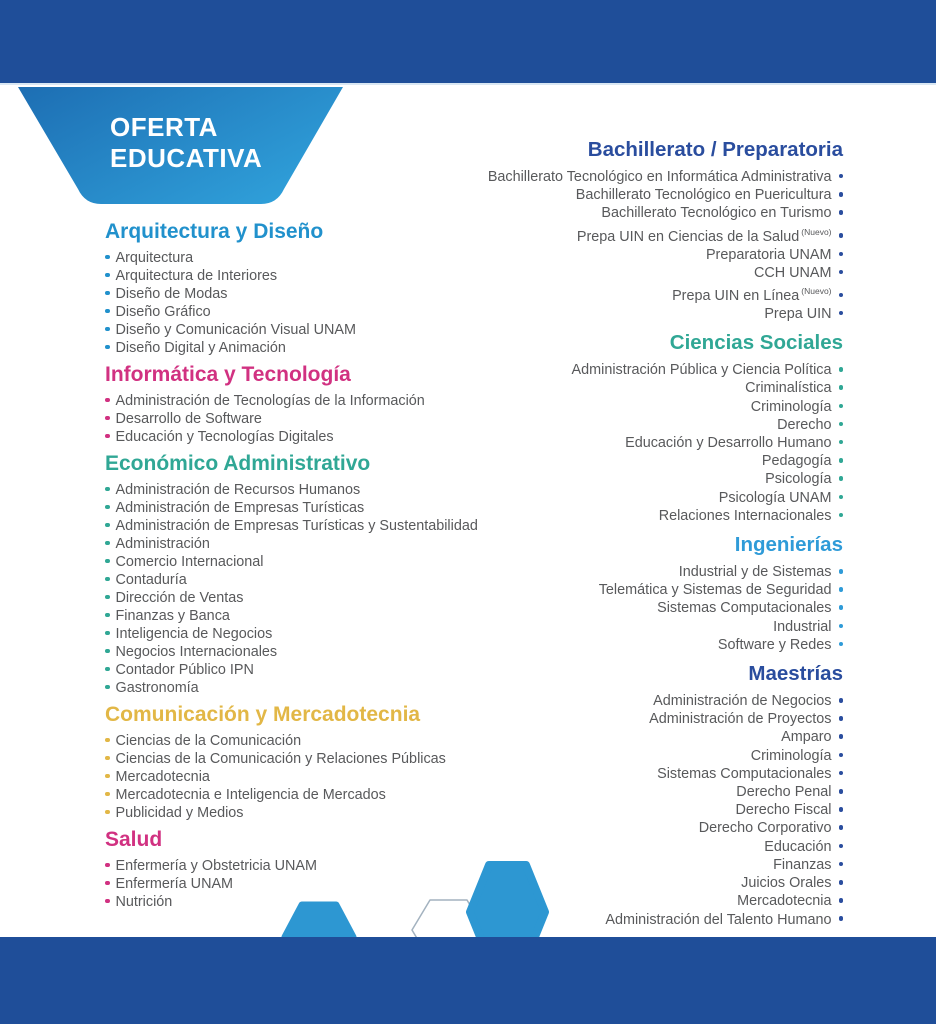 Image resolution: width=936 pixels, height=1024 pixels. What do you see at coordinates (151, 580) in the screenshot?
I see `program-label: Contaduría` at bounding box center [151, 580].